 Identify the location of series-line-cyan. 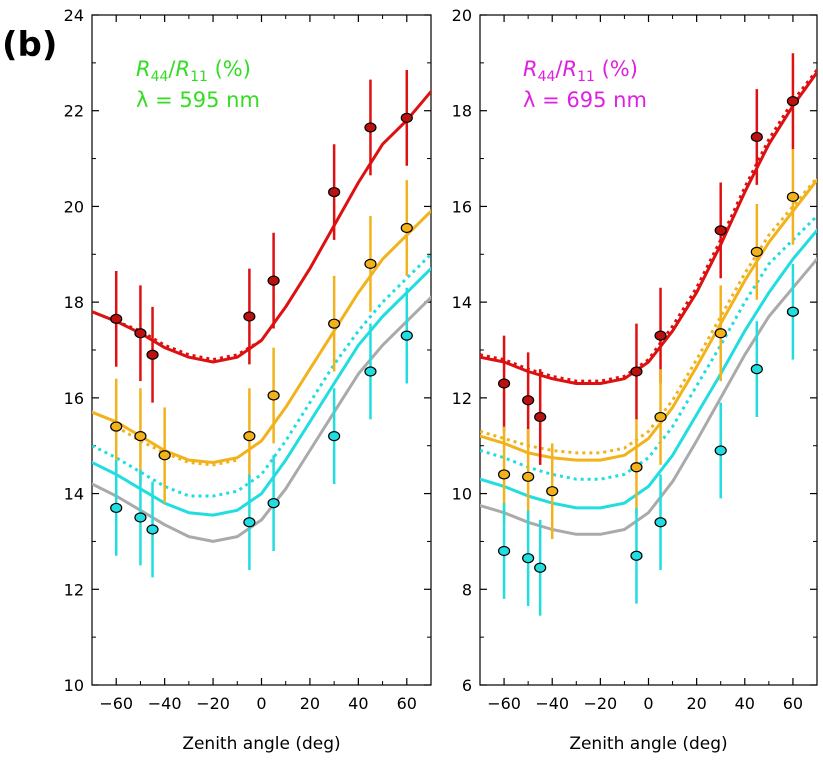
(261, 392).